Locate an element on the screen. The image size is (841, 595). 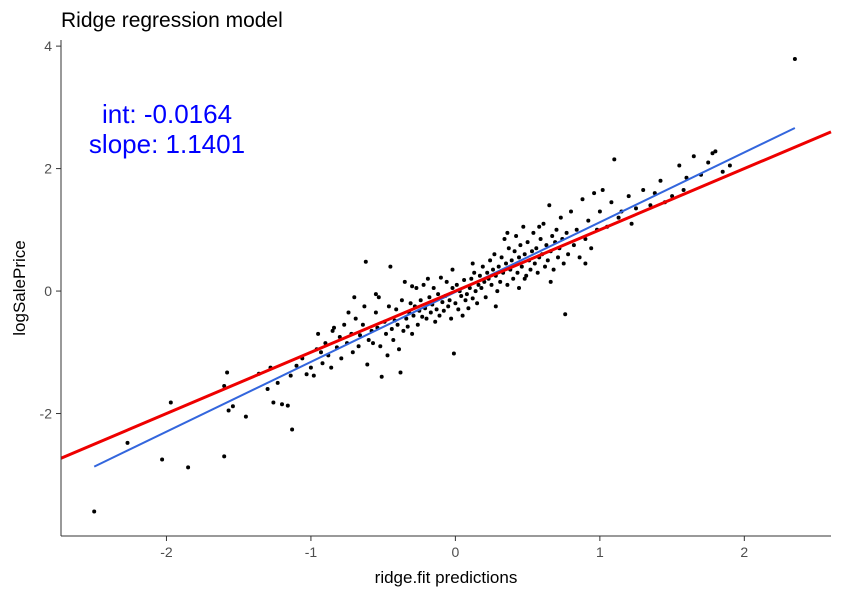
x-tick-label: -2 is located at coordinates (166, 552).